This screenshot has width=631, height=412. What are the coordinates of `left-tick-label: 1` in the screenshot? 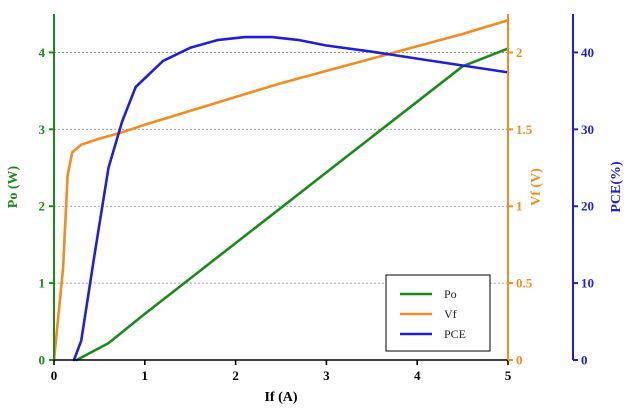 It's located at (42, 283).